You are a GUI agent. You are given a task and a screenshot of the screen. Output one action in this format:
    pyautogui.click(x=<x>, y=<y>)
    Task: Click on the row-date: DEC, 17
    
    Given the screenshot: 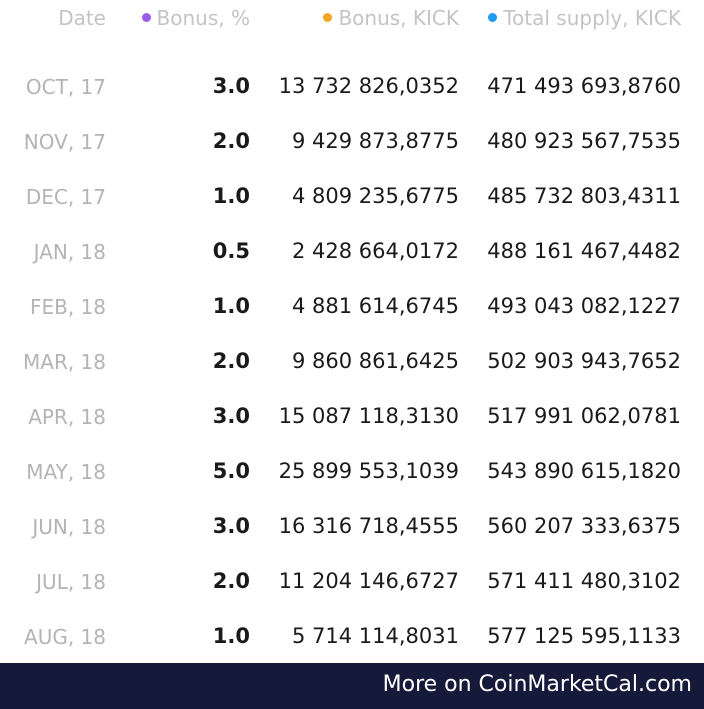 What is the action you would take?
    pyautogui.click(x=65, y=197)
    